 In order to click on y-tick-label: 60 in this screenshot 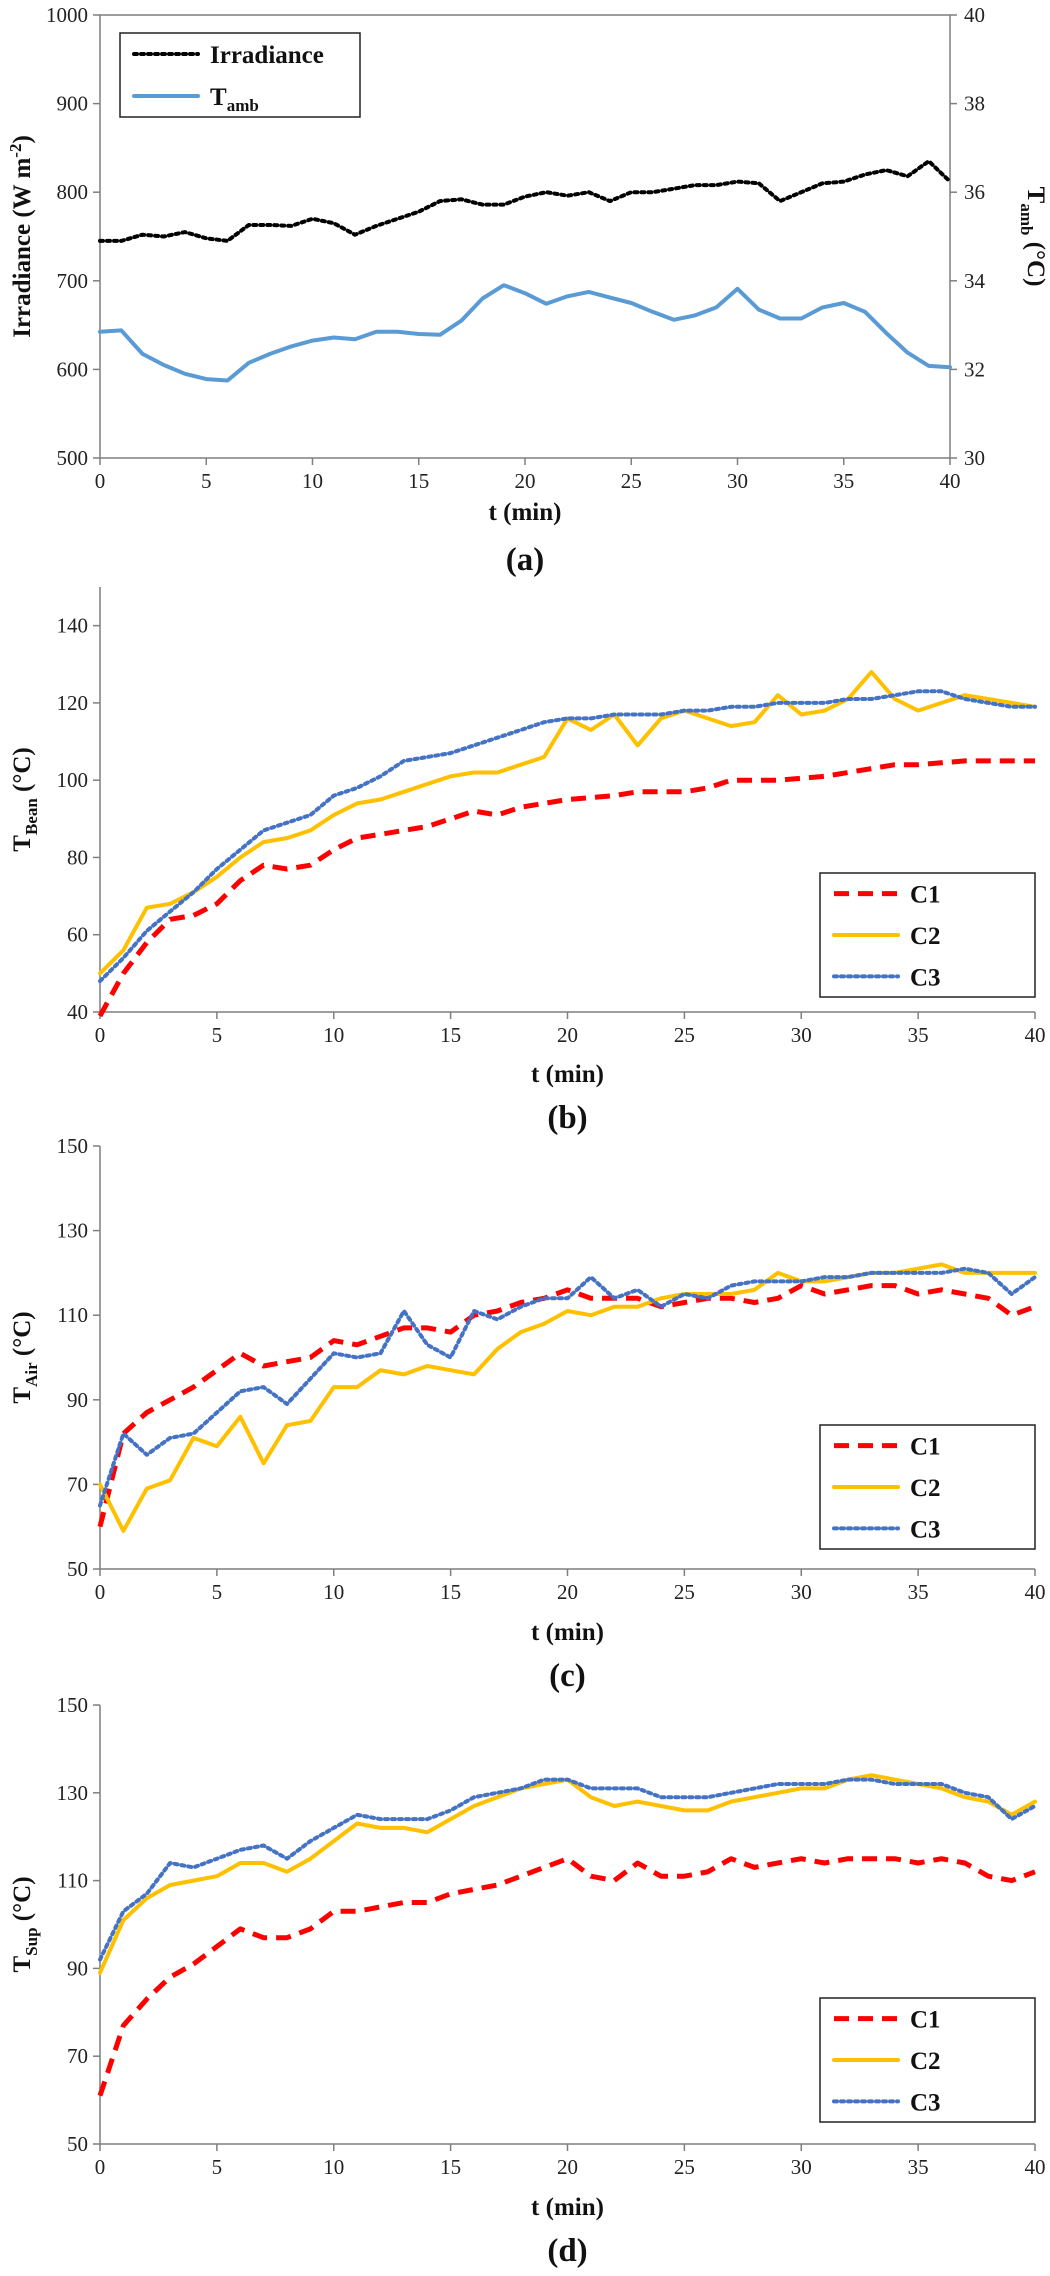, I will do `click(77, 935)`.